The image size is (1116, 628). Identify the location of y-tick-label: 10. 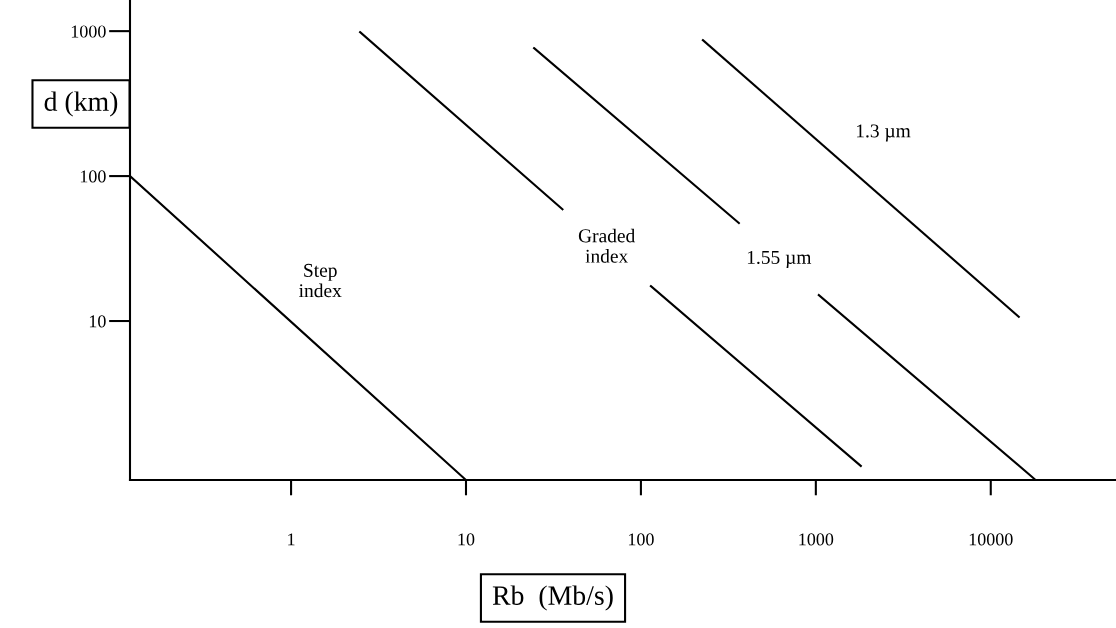
(97, 321).